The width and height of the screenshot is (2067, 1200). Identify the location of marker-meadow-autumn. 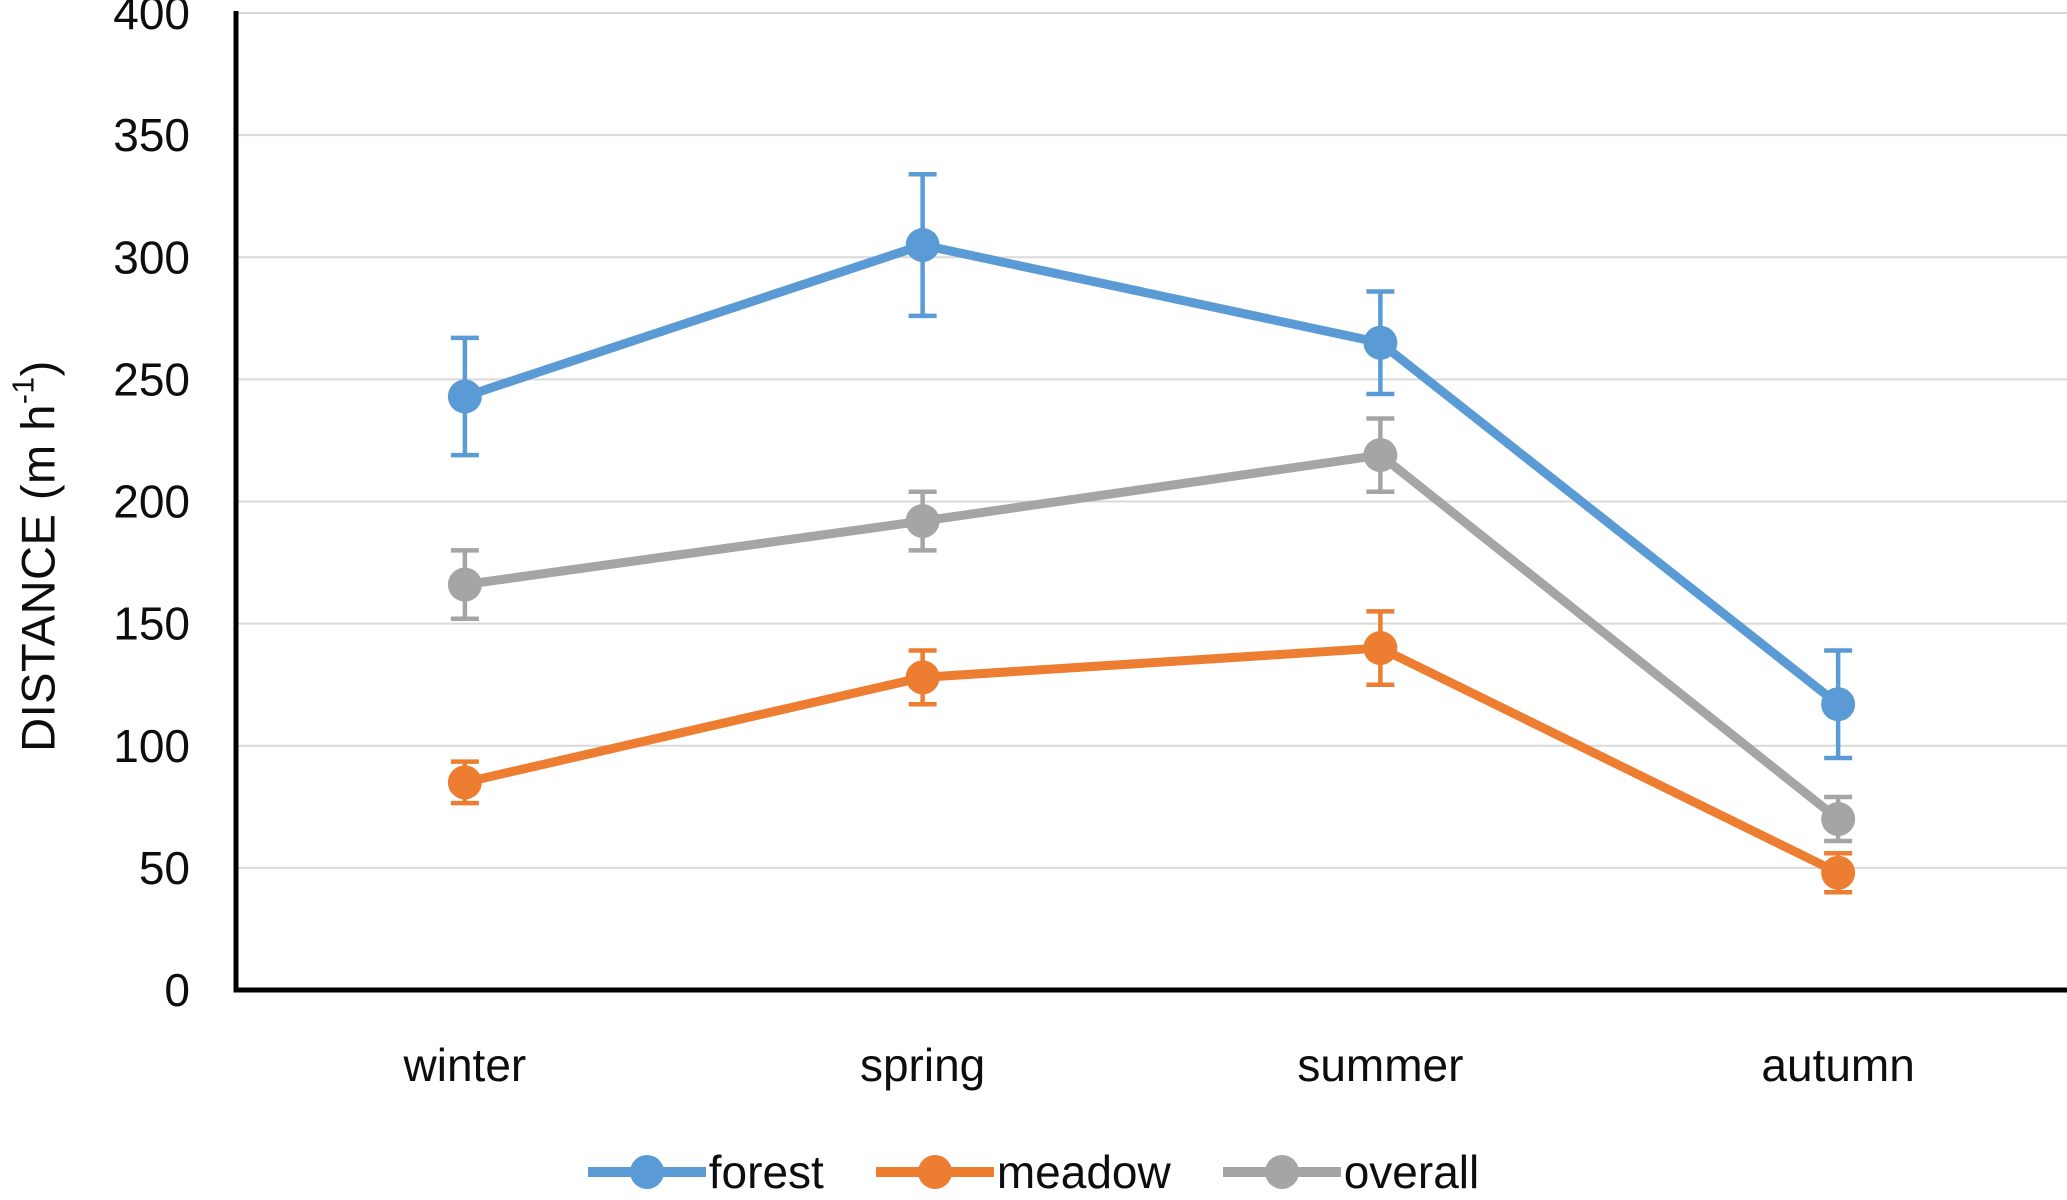
(1838, 872).